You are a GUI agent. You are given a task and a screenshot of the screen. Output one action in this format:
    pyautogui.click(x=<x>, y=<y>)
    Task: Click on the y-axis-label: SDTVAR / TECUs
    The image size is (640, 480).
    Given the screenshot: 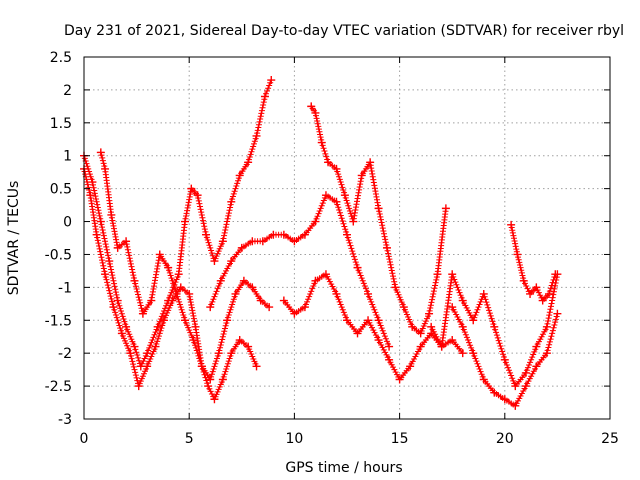 What is the action you would take?
    pyautogui.click(x=14, y=238)
    